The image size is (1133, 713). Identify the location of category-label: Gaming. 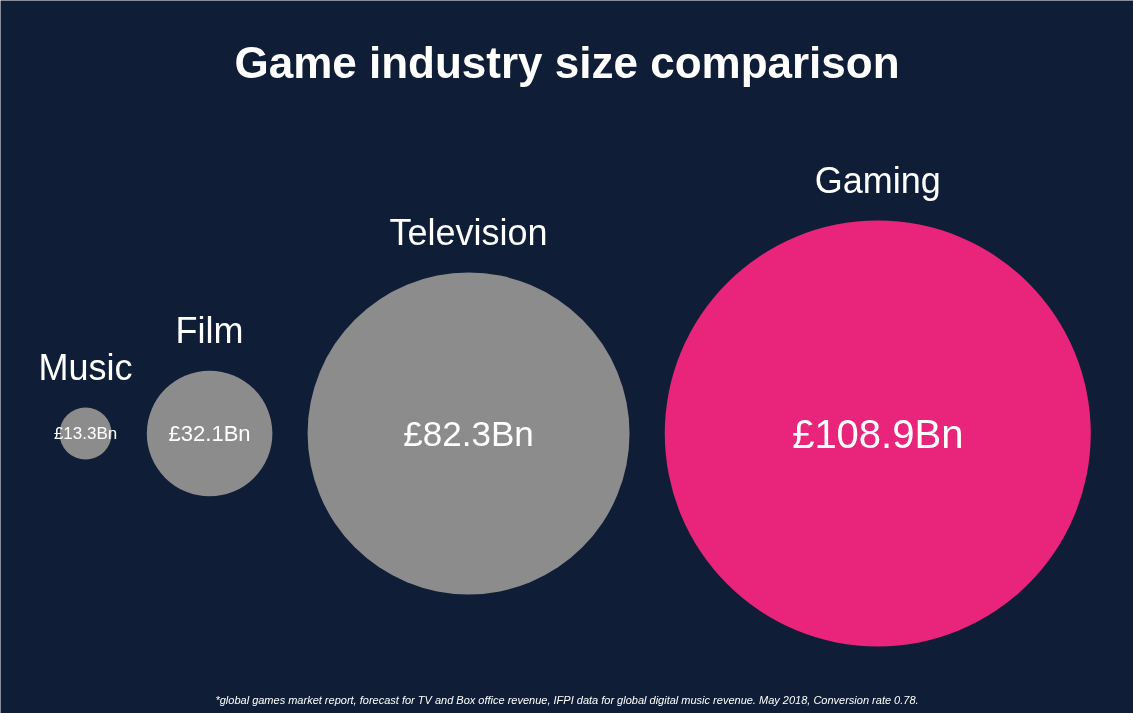
(877, 180).